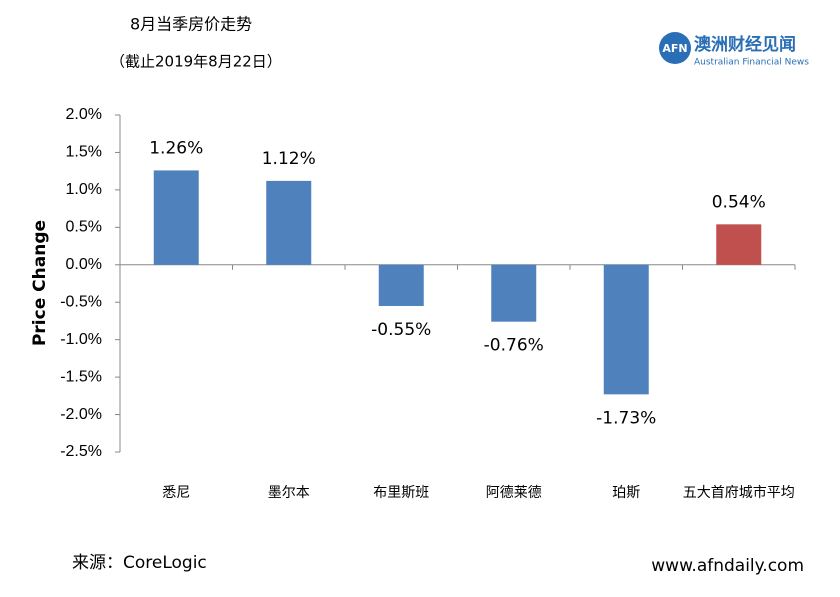 The width and height of the screenshot is (840, 597). What do you see at coordinates (84, 189) in the screenshot?
I see `y-tick-label: 1.0%` at bounding box center [84, 189].